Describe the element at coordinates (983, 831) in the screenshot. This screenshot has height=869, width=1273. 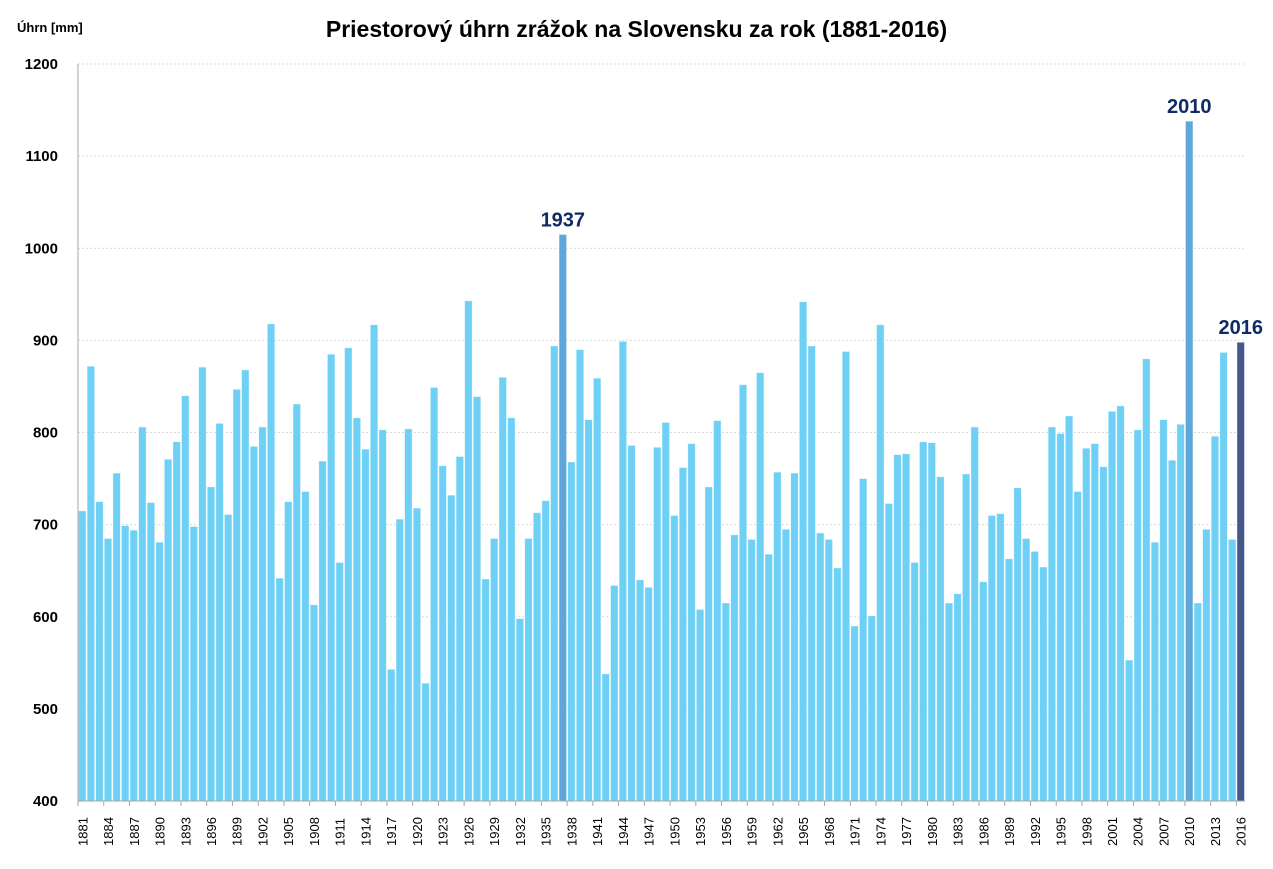
I see `x-tick-label: 1986` at that location.